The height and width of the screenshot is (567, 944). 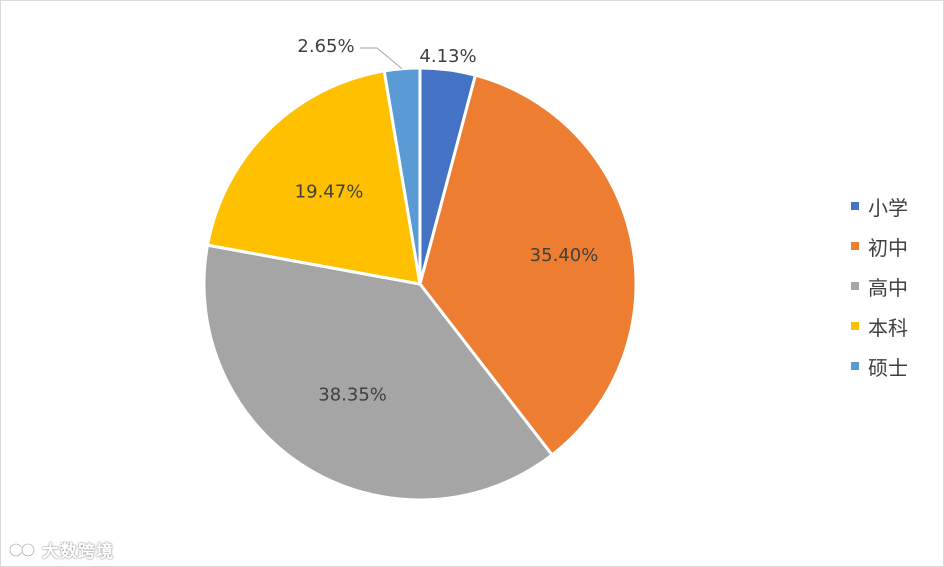 What do you see at coordinates (888, 247) in the screenshot?
I see `legend-label: 初中` at bounding box center [888, 247].